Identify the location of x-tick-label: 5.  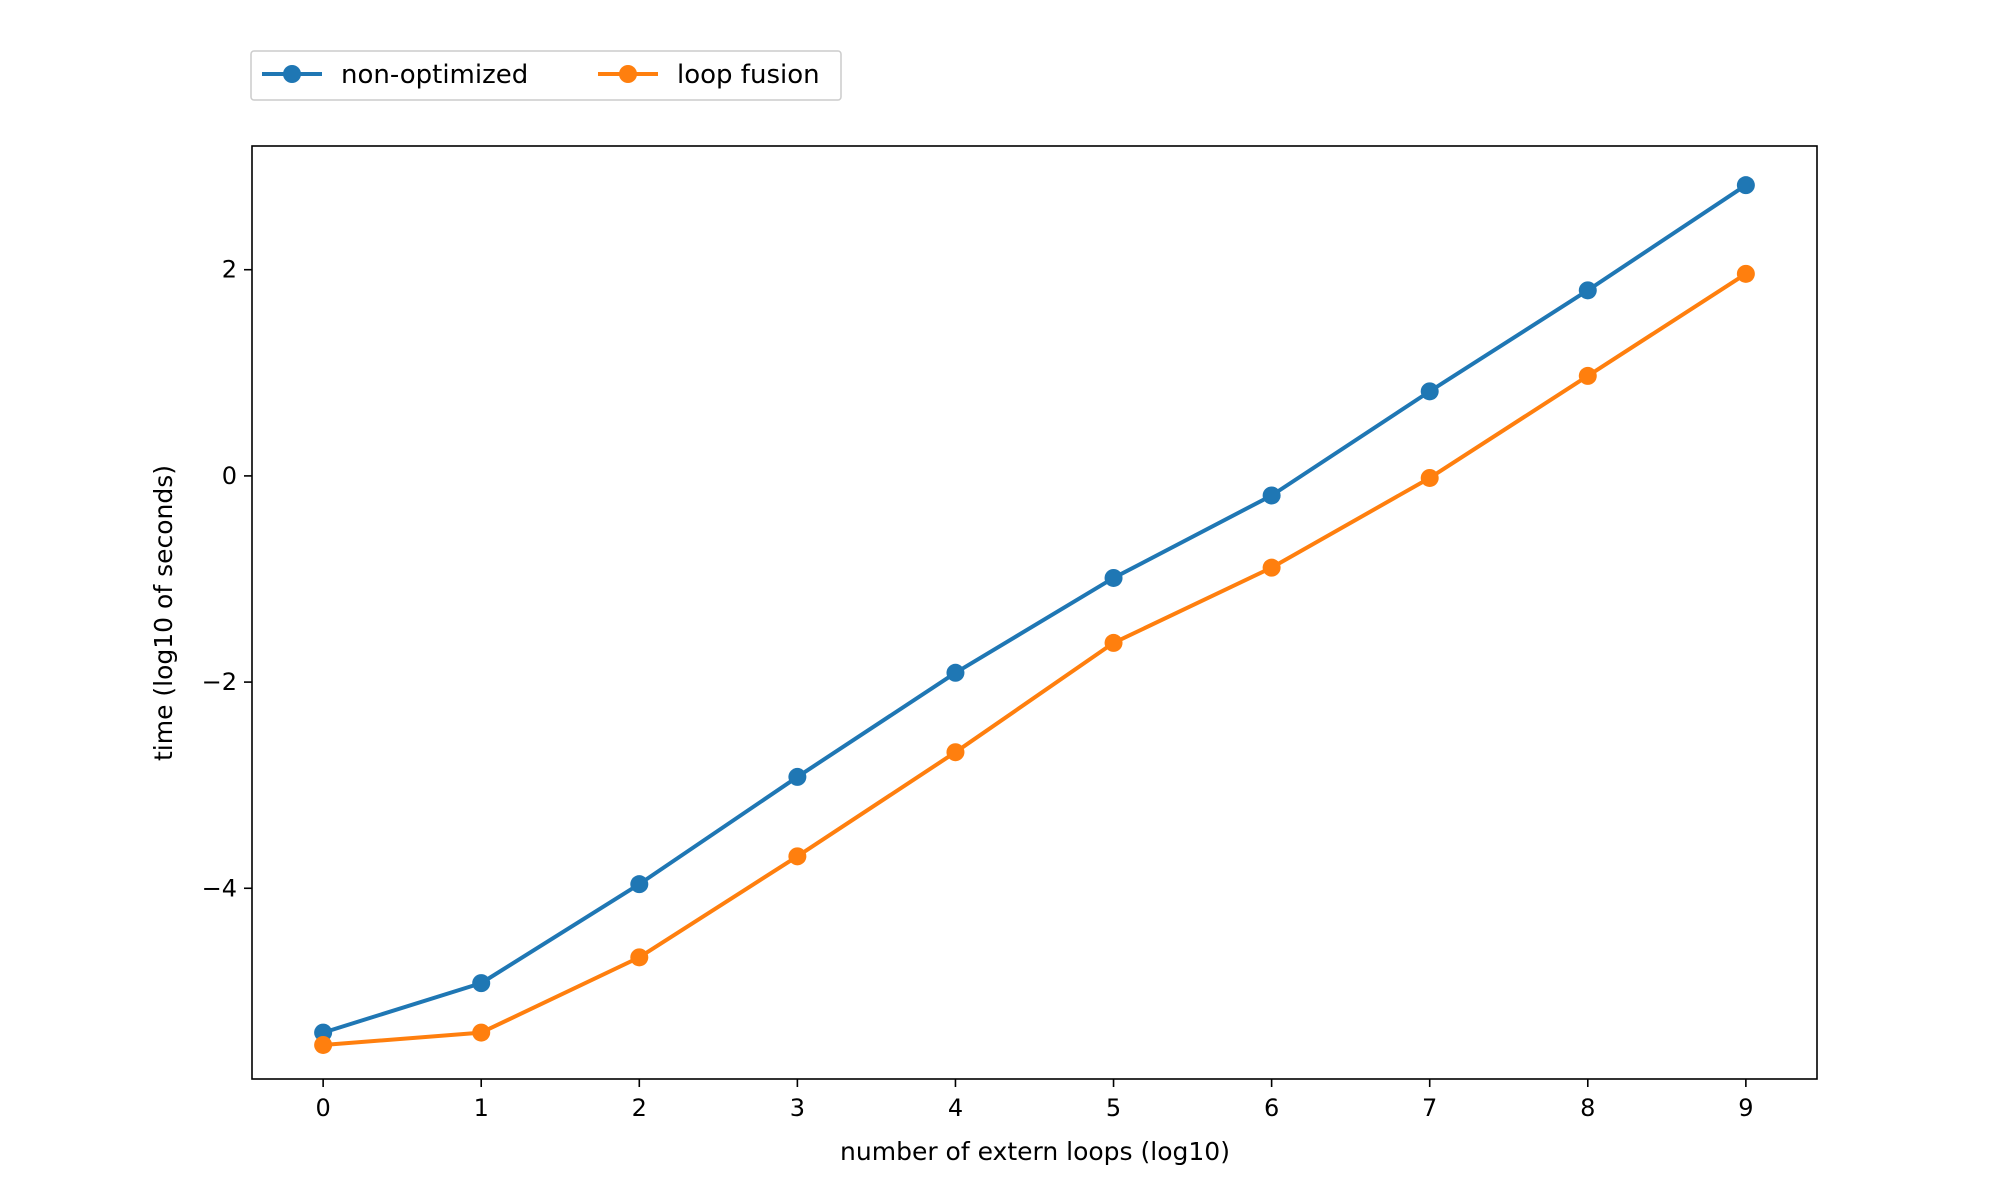
(1113, 1108).